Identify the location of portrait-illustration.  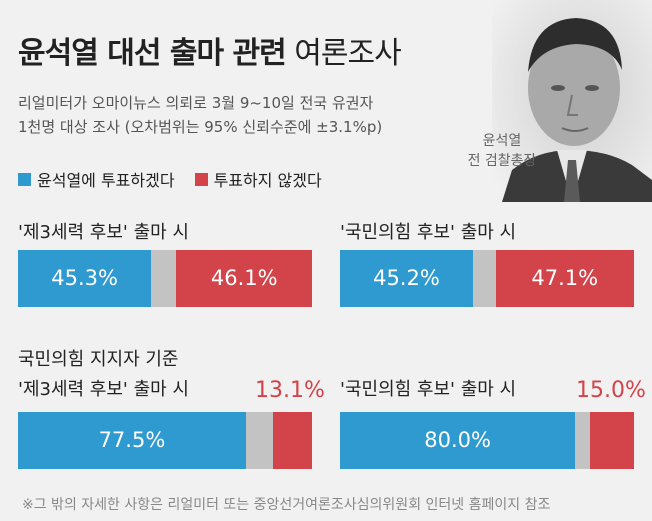
(572, 101).